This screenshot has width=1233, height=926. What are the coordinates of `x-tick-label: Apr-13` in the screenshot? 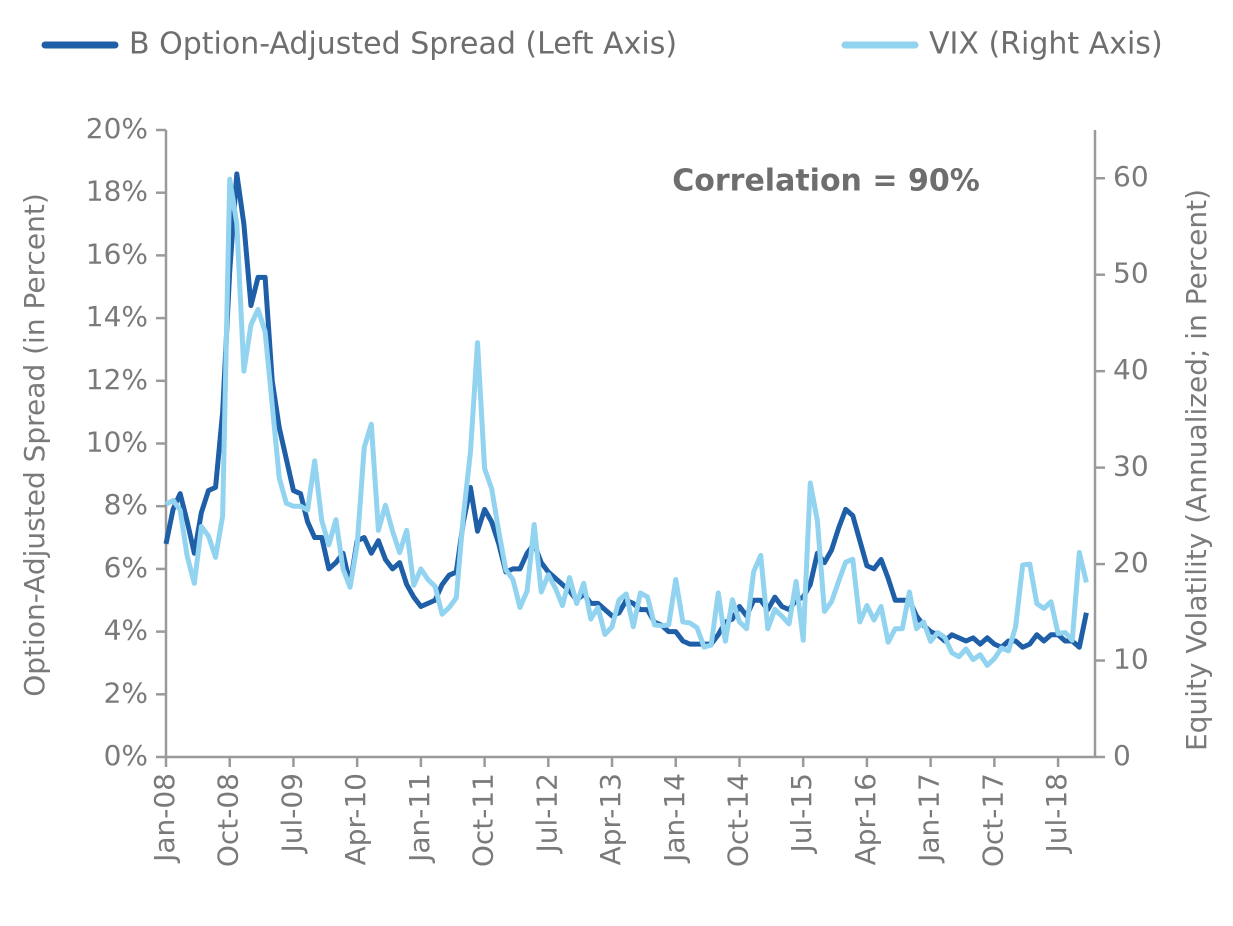 It's located at (610, 819).